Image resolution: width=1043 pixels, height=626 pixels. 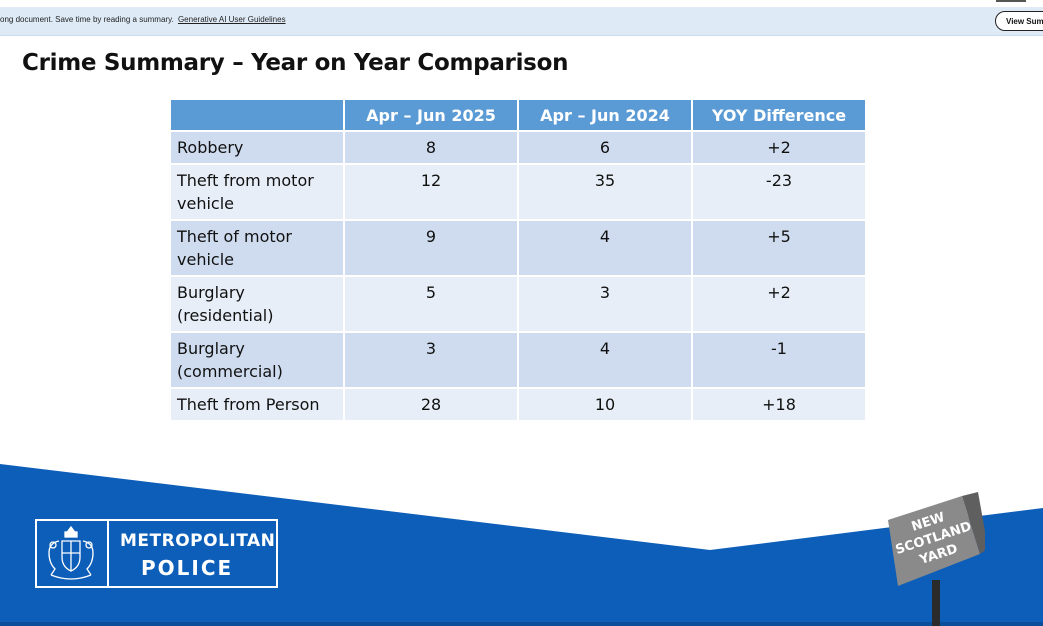 What do you see at coordinates (257, 248) in the screenshot?
I see `row-category: Theft of motor vehicle` at bounding box center [257, 248].